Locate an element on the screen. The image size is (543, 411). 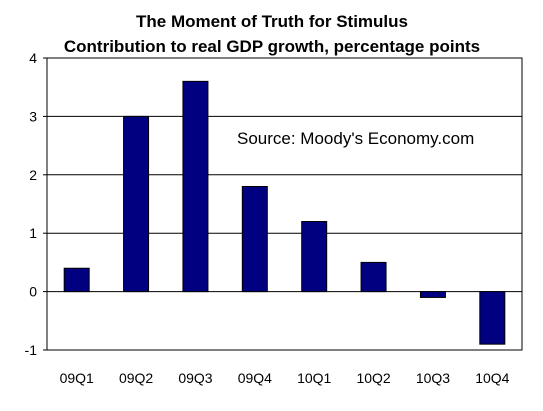
bar-09Q2 is located at coordinates (136, 204).